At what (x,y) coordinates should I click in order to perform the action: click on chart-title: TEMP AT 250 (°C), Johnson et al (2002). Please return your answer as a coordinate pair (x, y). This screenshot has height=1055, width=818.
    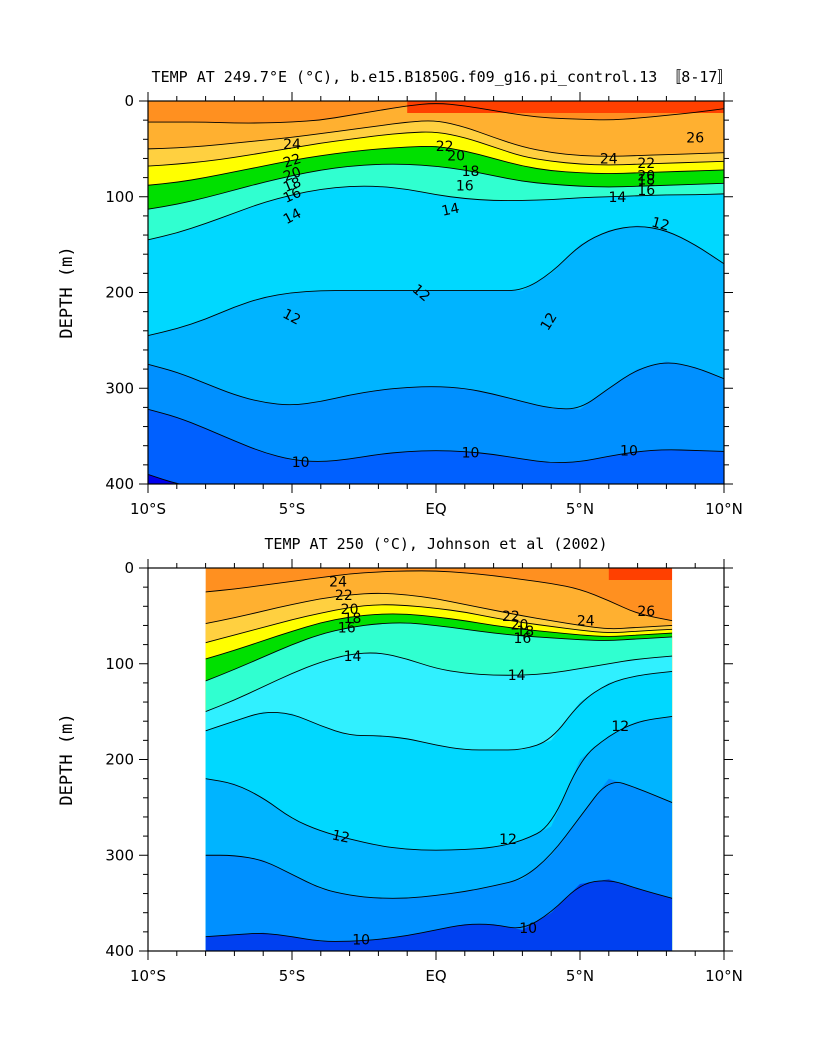
    Looking at the image, I should click on (435, 544).